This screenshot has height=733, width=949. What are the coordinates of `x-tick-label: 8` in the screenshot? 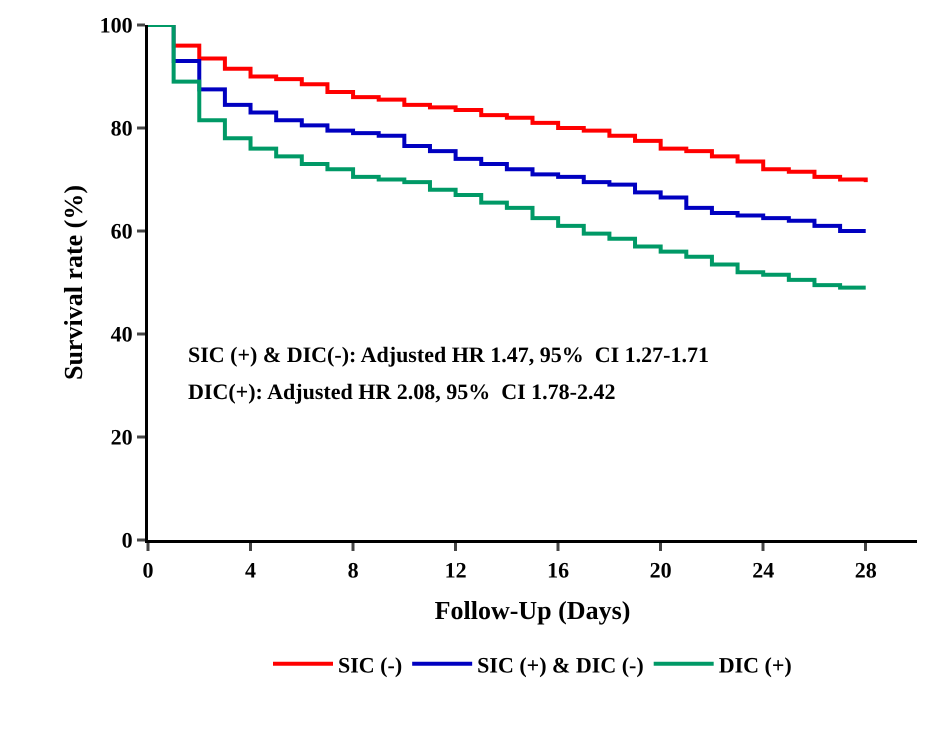 It's located at (353, 569).